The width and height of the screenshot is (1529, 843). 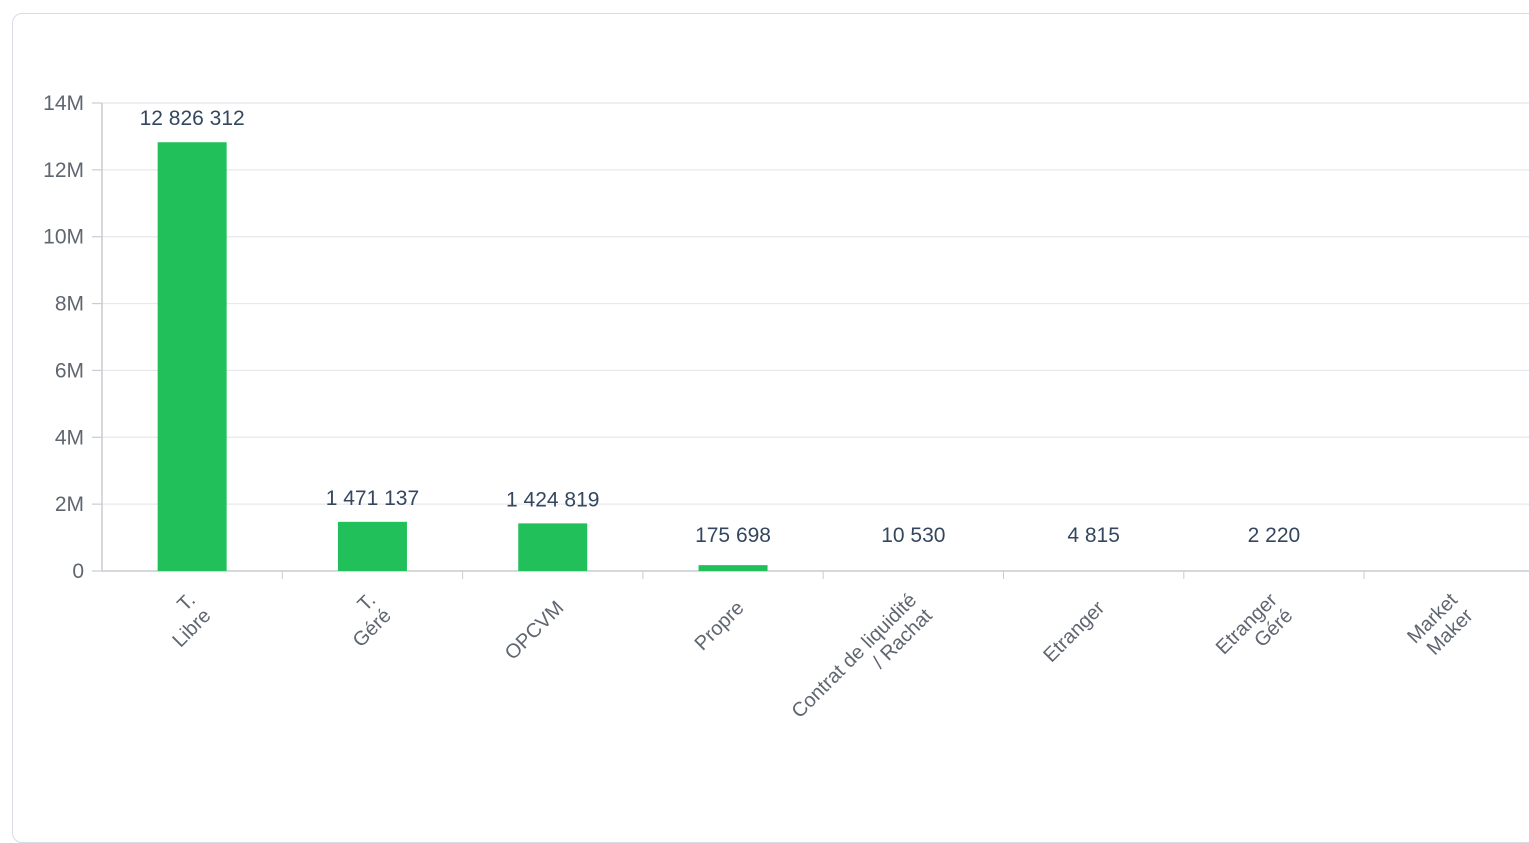 I want to click on y-tick-label: 10M, so click(x=63, y=237).